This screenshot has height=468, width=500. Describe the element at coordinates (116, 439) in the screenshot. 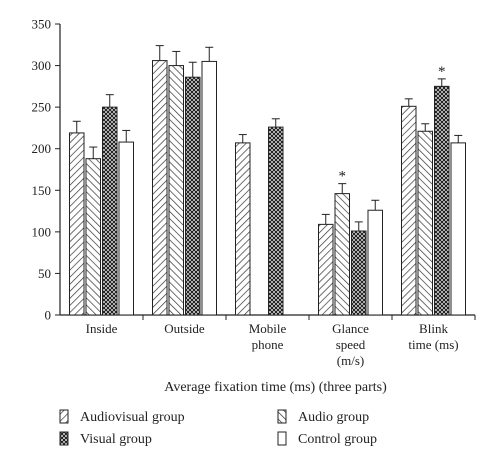

I see `legend-label: Visual group` at that location.